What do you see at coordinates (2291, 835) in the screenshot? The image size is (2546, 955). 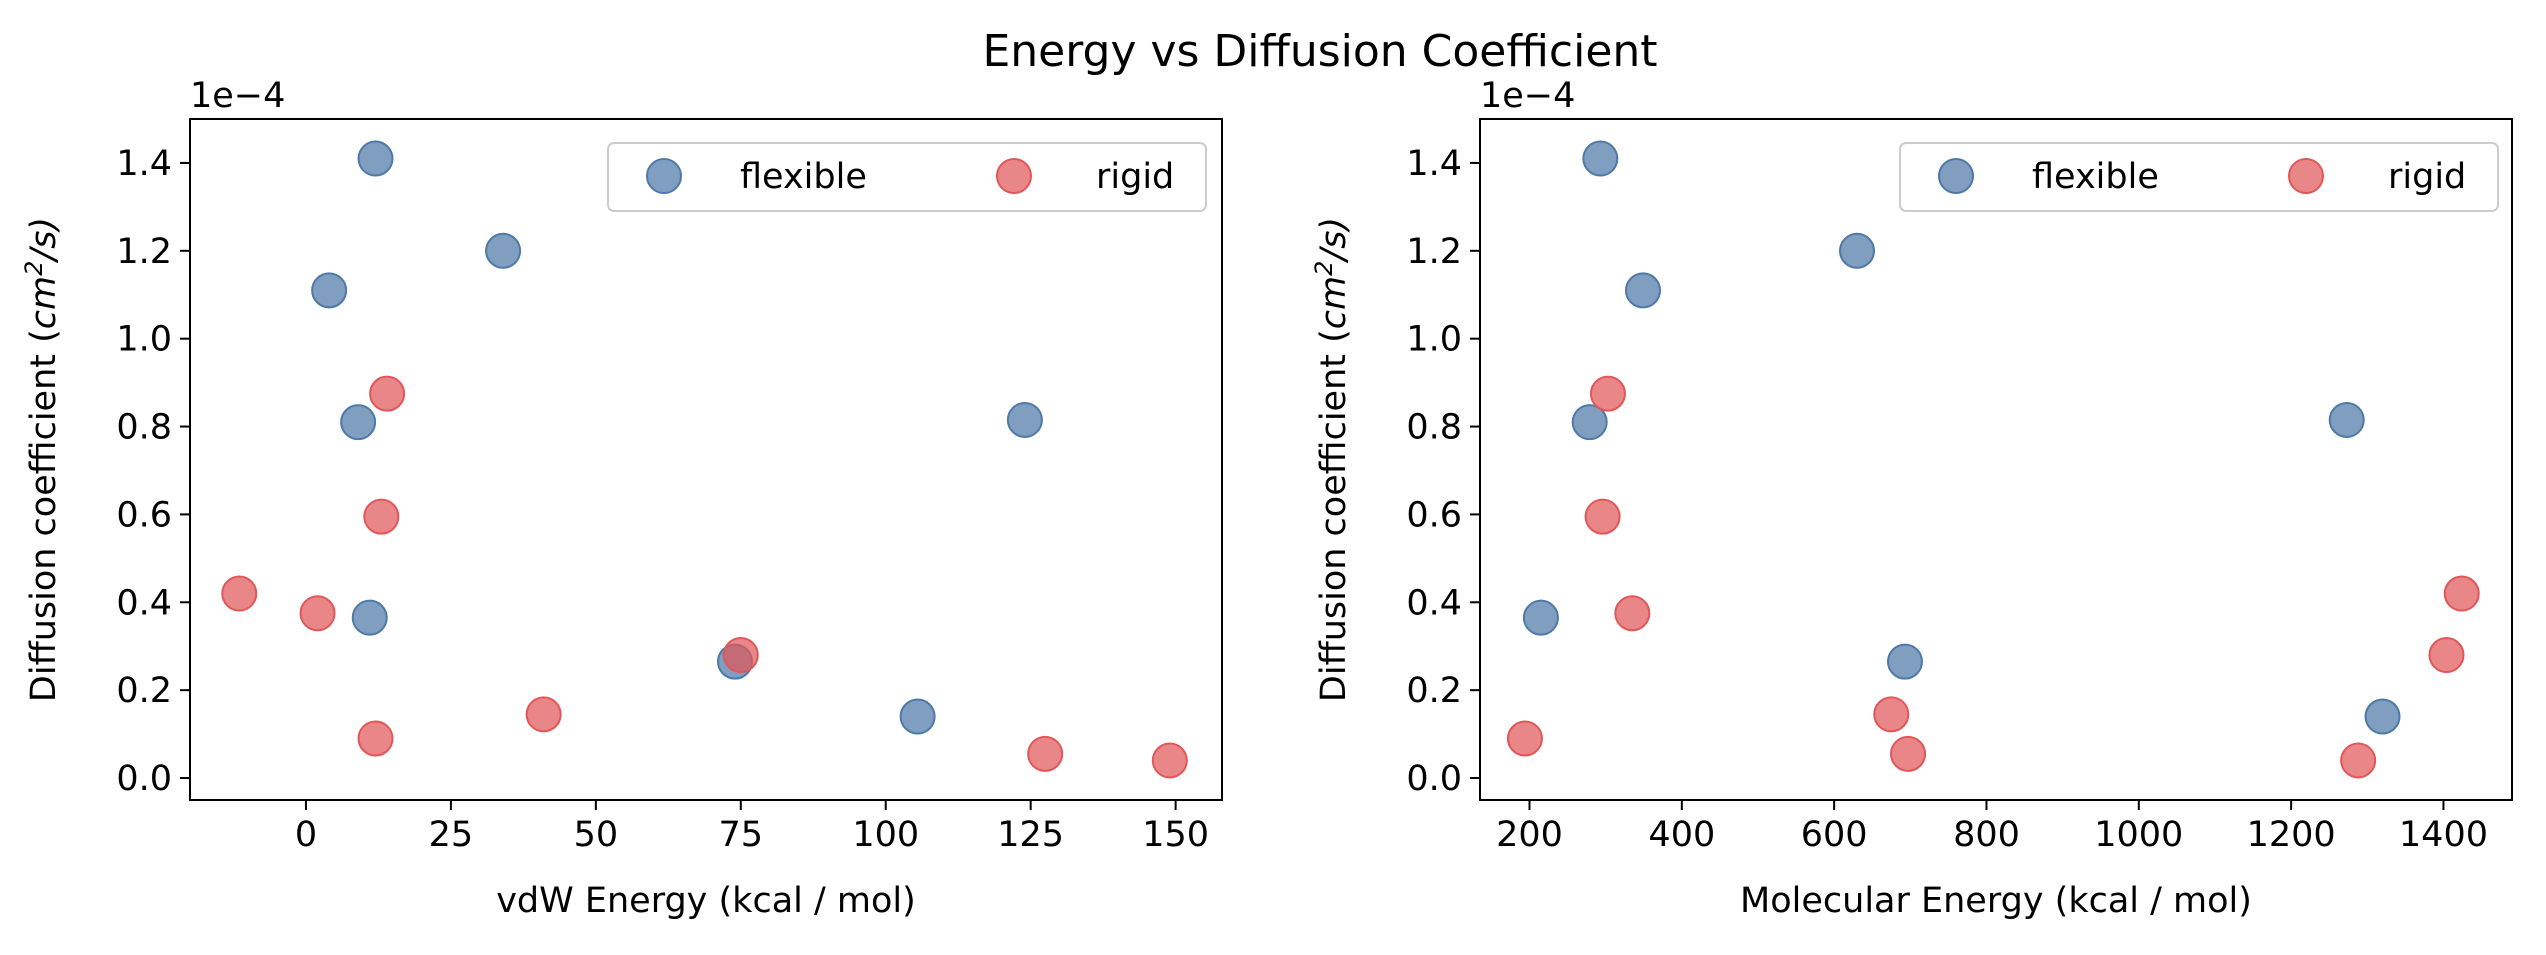 I see `x-tick-label: 1200` at bounding box center [2291, 835].